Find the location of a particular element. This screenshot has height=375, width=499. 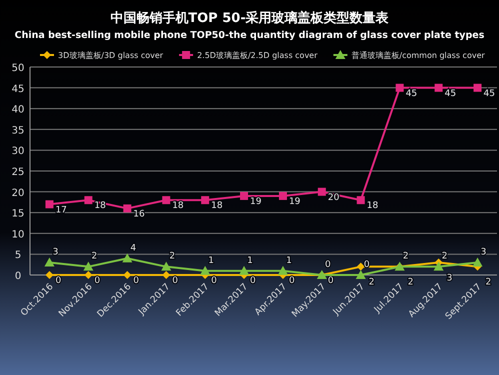

y-tick-label: 35 is located at coordinates (18, 130).